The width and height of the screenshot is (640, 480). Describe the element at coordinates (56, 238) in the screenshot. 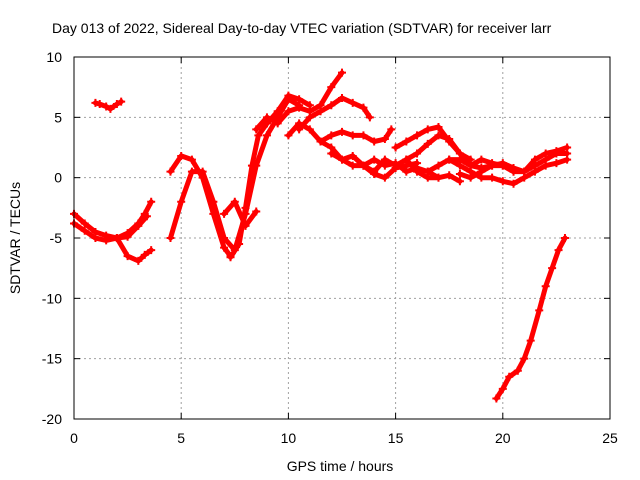

I see `y-tick-label: -5` at that location.